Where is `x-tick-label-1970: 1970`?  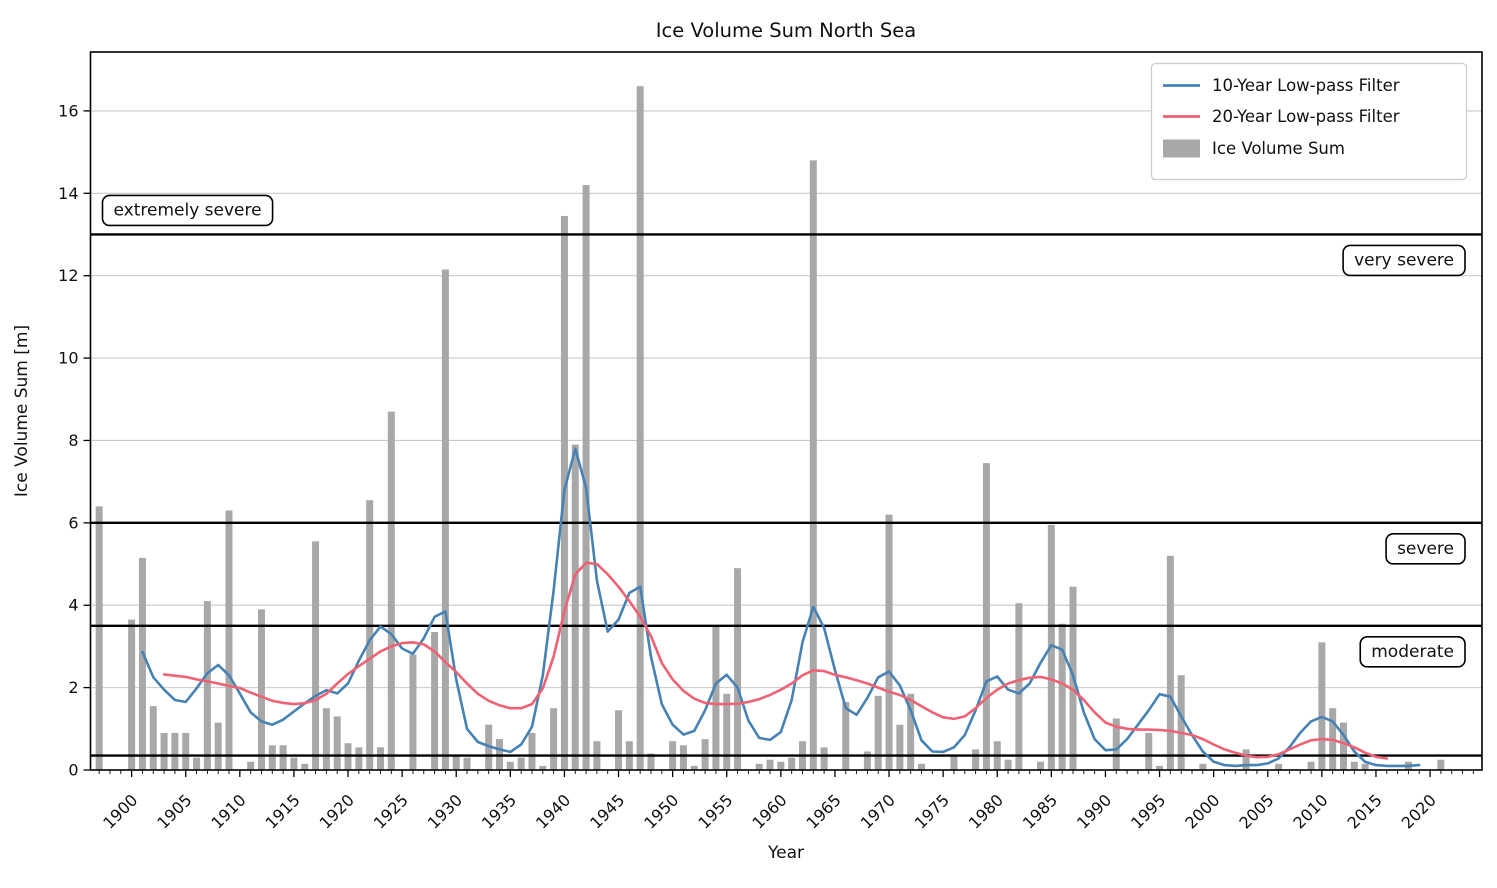 x-tick-label-1970: 1970 is located at coordinates (878, 811).